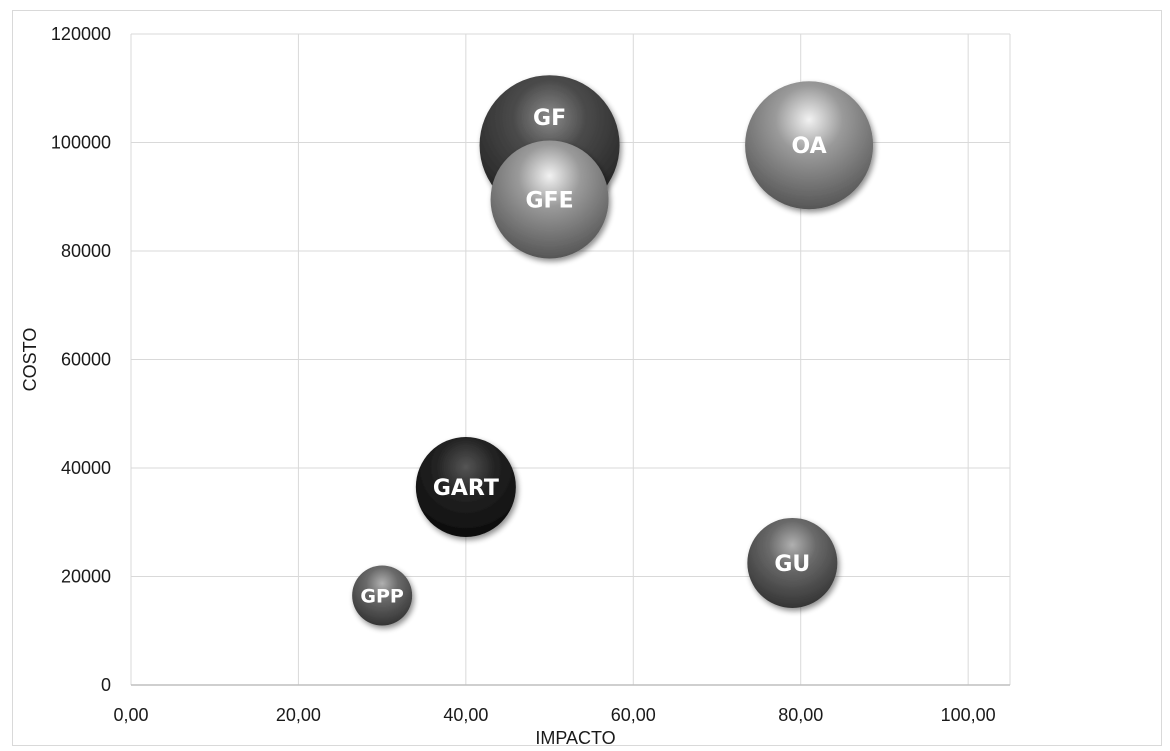  I want to click on bubble-gpp: GPP, so click(382, 595).